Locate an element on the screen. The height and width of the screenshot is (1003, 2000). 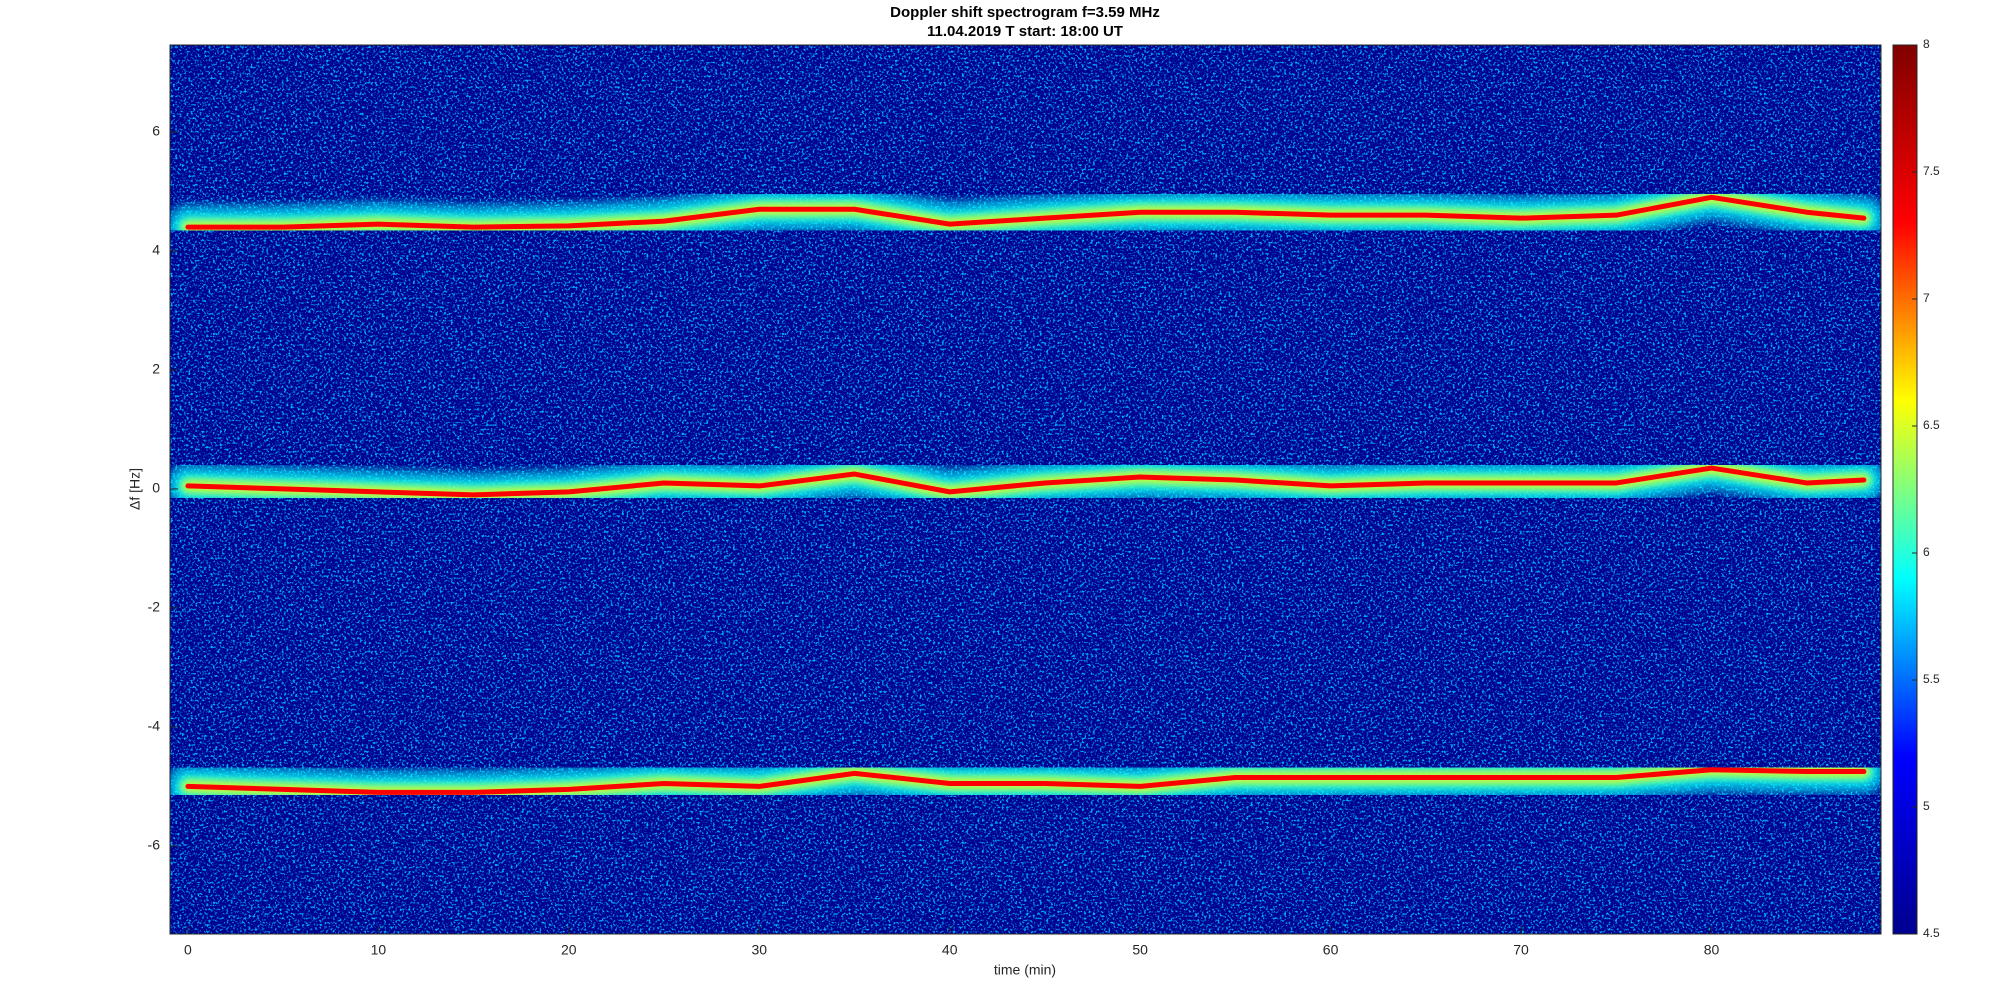
colorbar-tick-label: 8 is located at coordinates (1926, 44).